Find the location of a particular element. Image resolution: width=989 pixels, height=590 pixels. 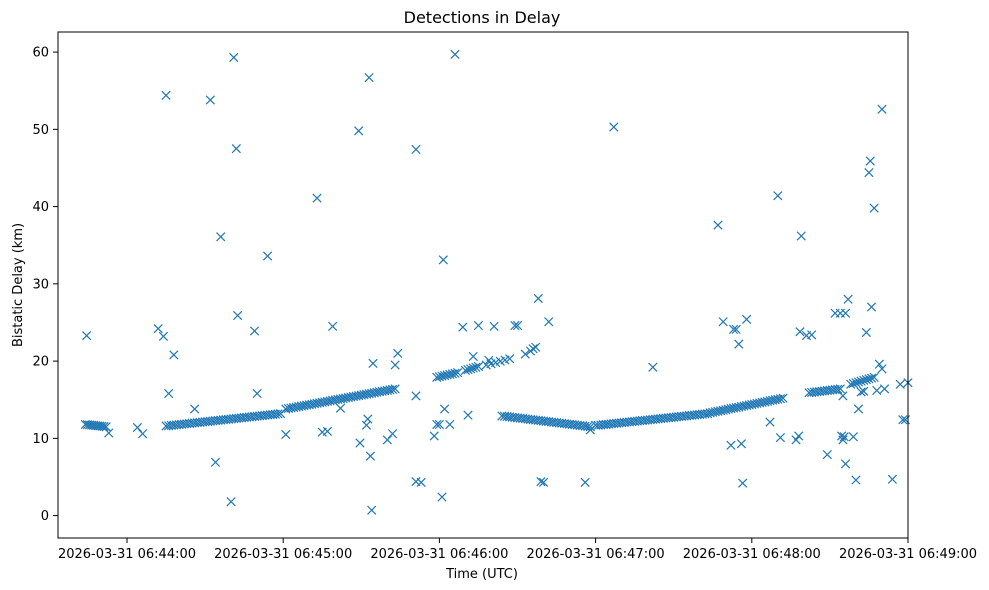

x-tick-label: 2026-03-31 06:47:00 is located at coordinates (596, 554).